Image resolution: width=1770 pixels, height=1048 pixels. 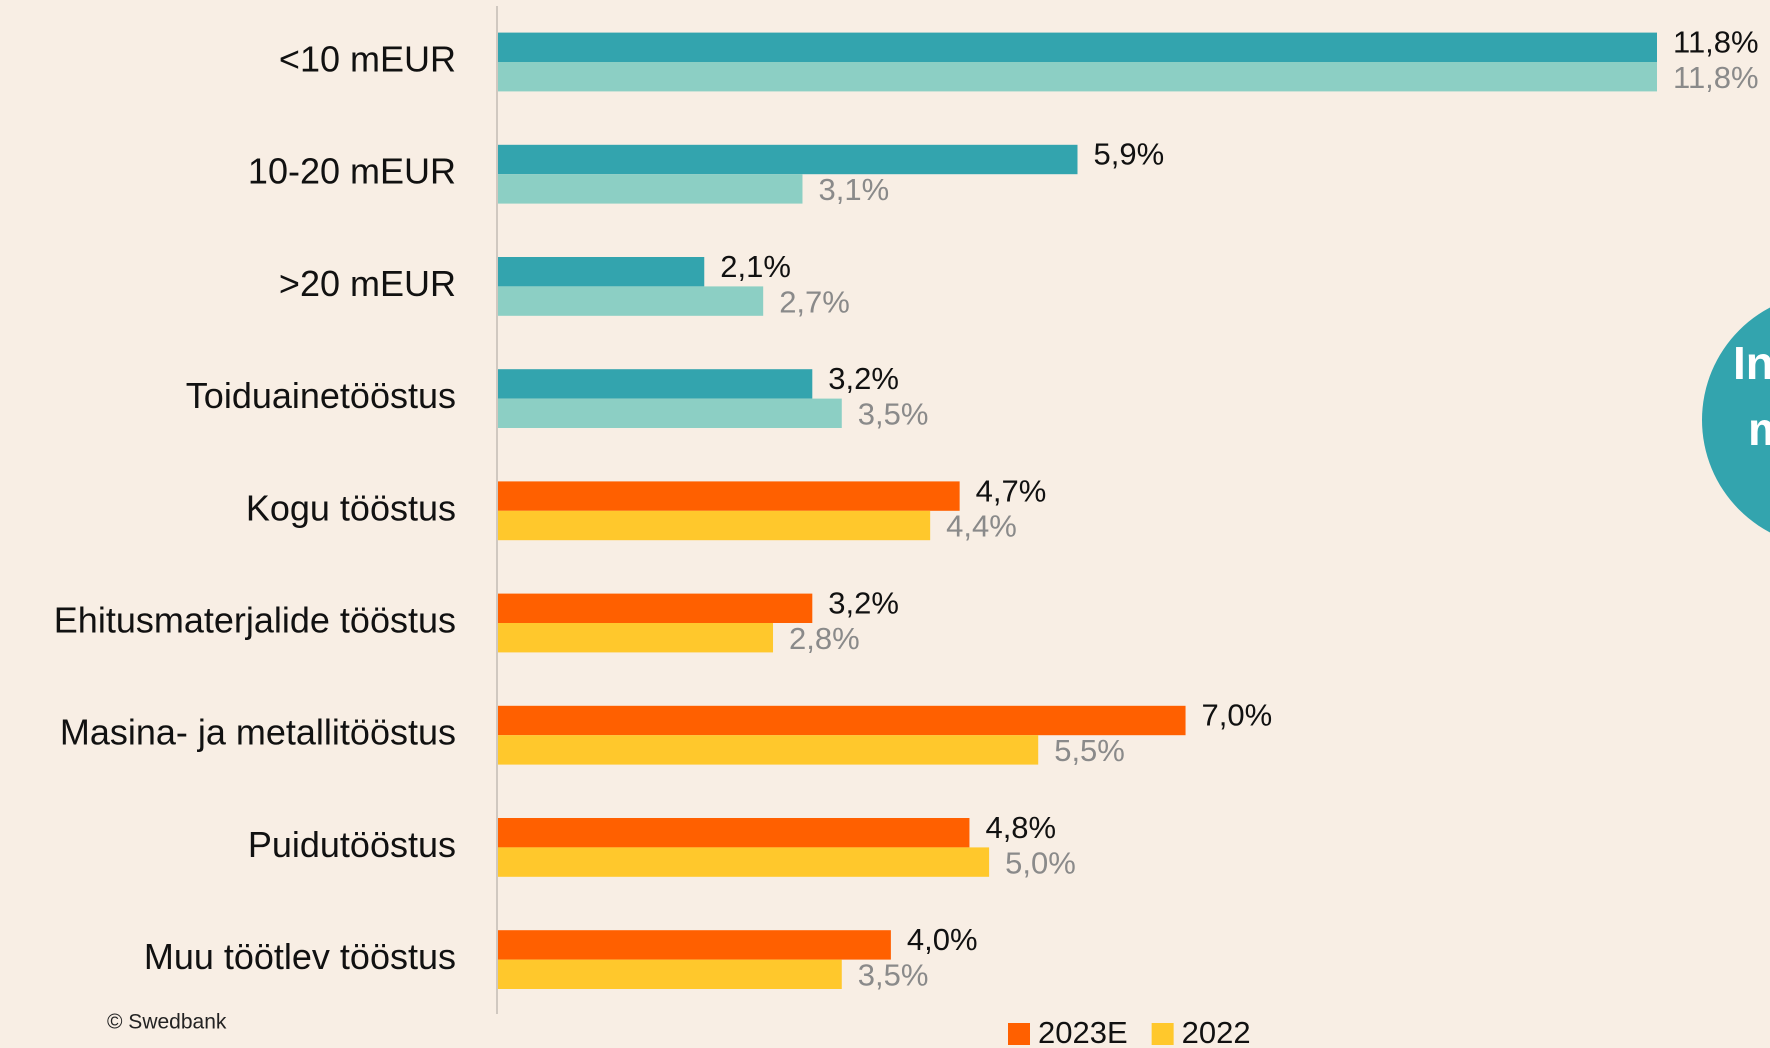 I want to click on source: © Swedbank, so click(x=167, y=1022).